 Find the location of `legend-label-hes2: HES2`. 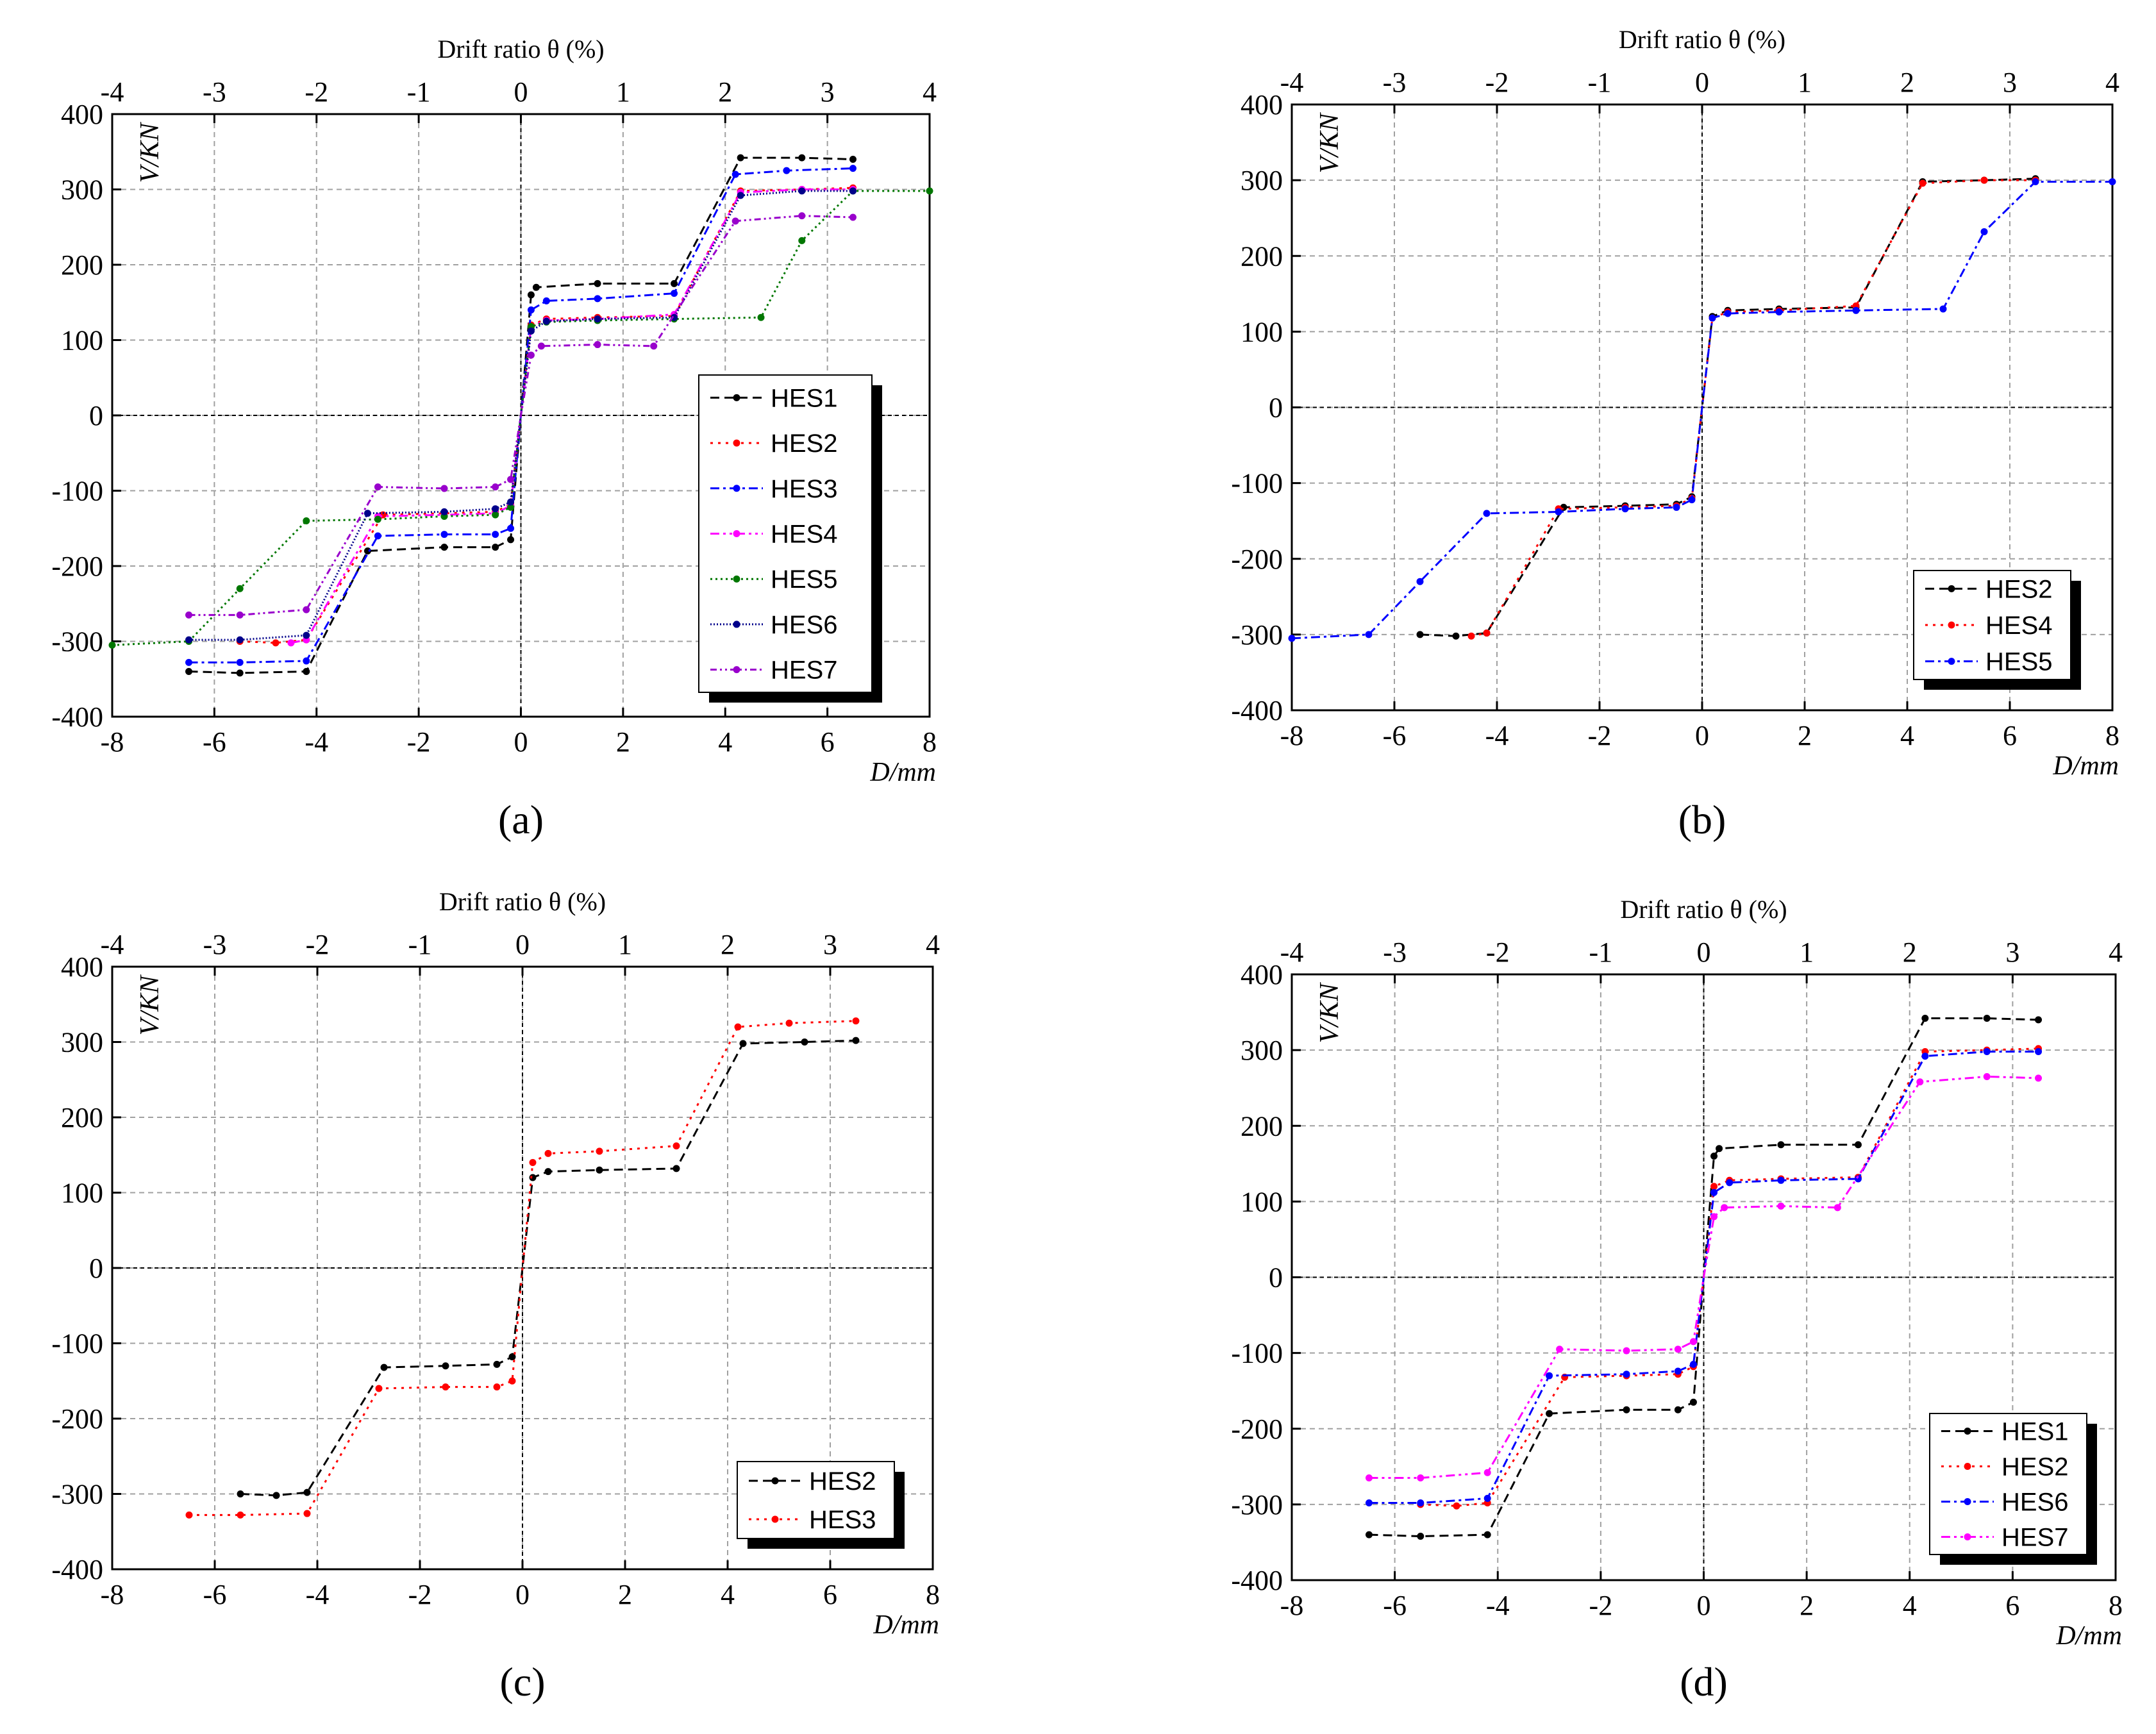

legend-label-hes2: HES2 is located at coordinates (804, 443).